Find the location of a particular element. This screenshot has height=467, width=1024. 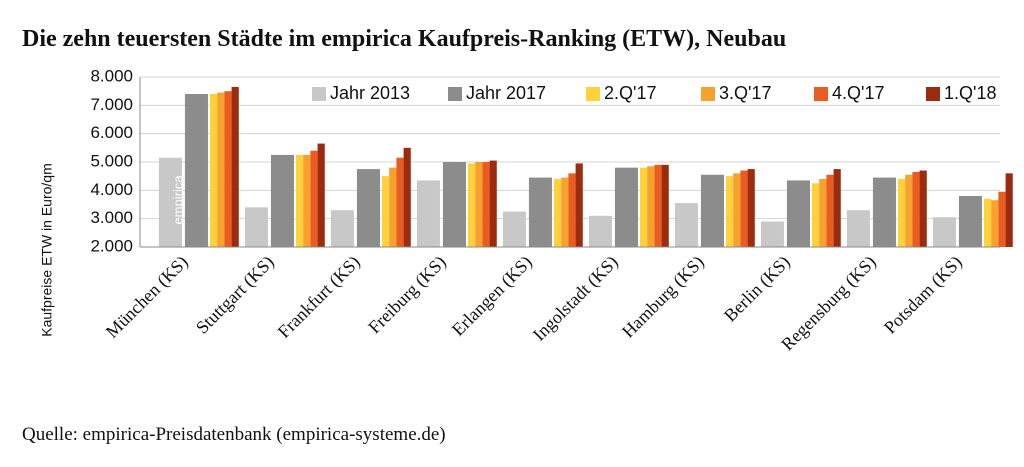

y-tick-labels: 2.000 3.000 4.000 5.000 6.000 7.000 8.000 is located at coordinates (111, 160).